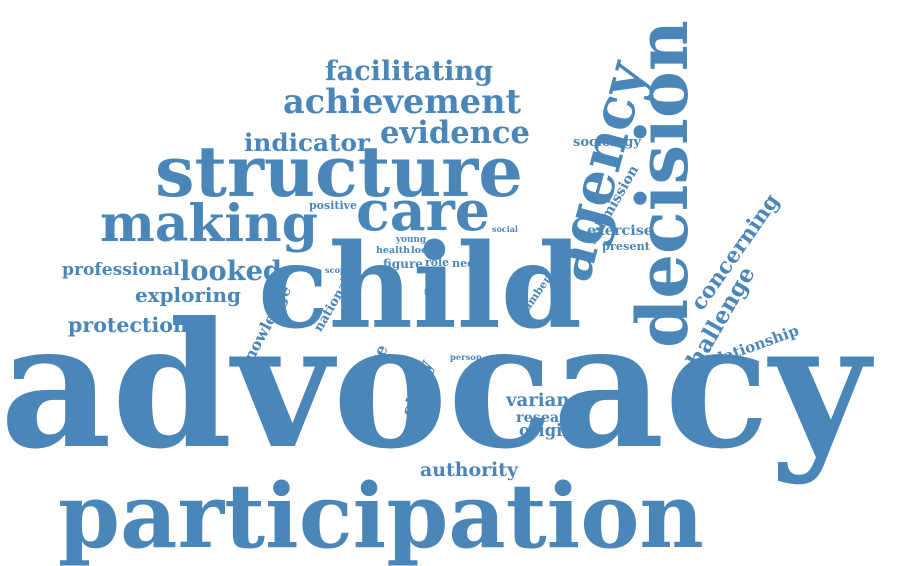 This screenshot has width=900, height=566. What do you see at coordinates (555, 430) in the screenshot?
I see `word-original: original` at bounding box center [555, 430].